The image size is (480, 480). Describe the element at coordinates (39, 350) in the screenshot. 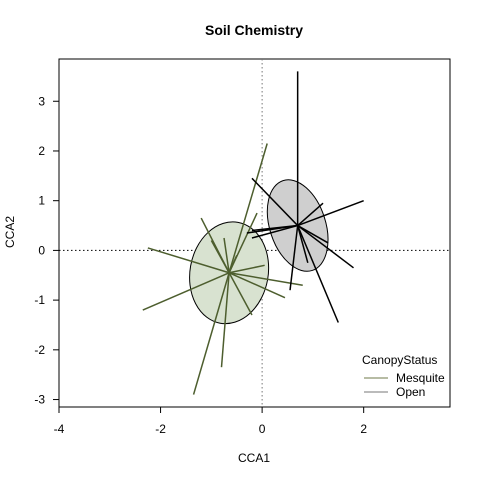

I see `y-tick-label: -2` at that location.